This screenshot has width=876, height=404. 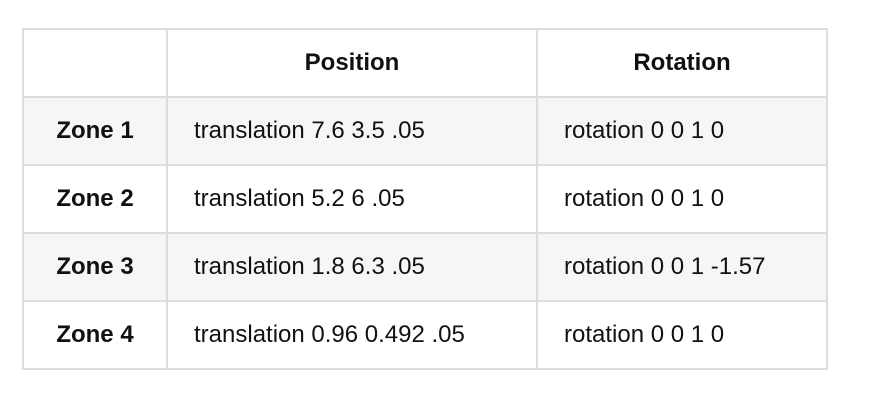 What do you see at coordinates (682, 267) in the screenshot?
I see `rotation-cell: rotation 0 0 1 -1.57` at bounding box center [682, 267].